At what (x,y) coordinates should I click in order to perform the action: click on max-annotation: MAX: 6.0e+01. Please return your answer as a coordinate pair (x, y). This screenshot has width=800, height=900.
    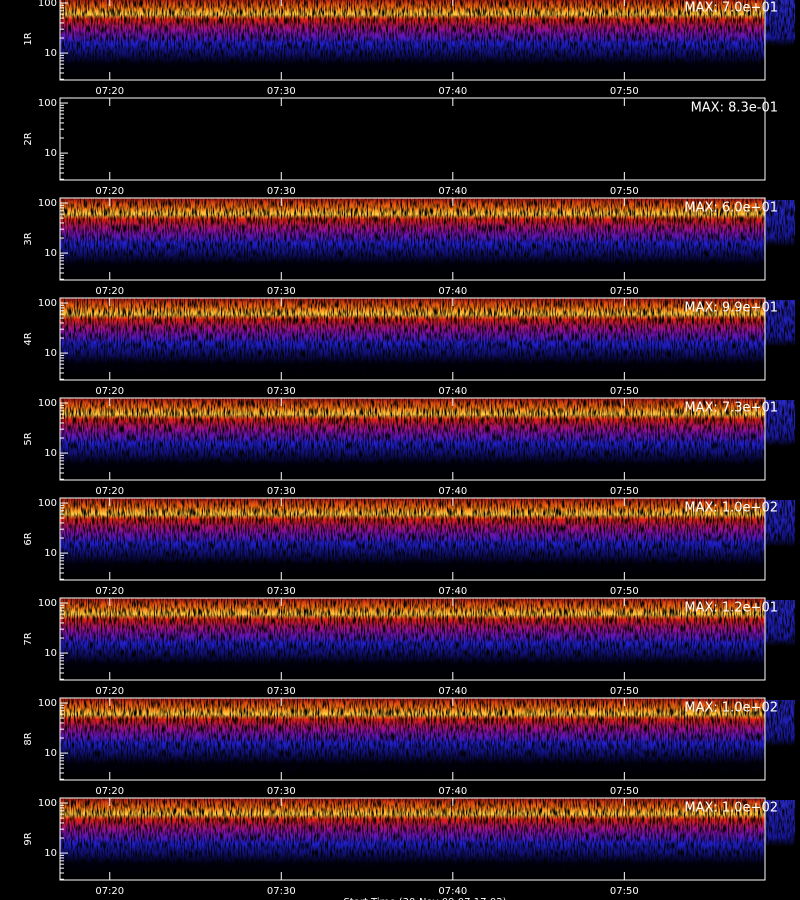
    Looking at the image, I should click on (731, 208).